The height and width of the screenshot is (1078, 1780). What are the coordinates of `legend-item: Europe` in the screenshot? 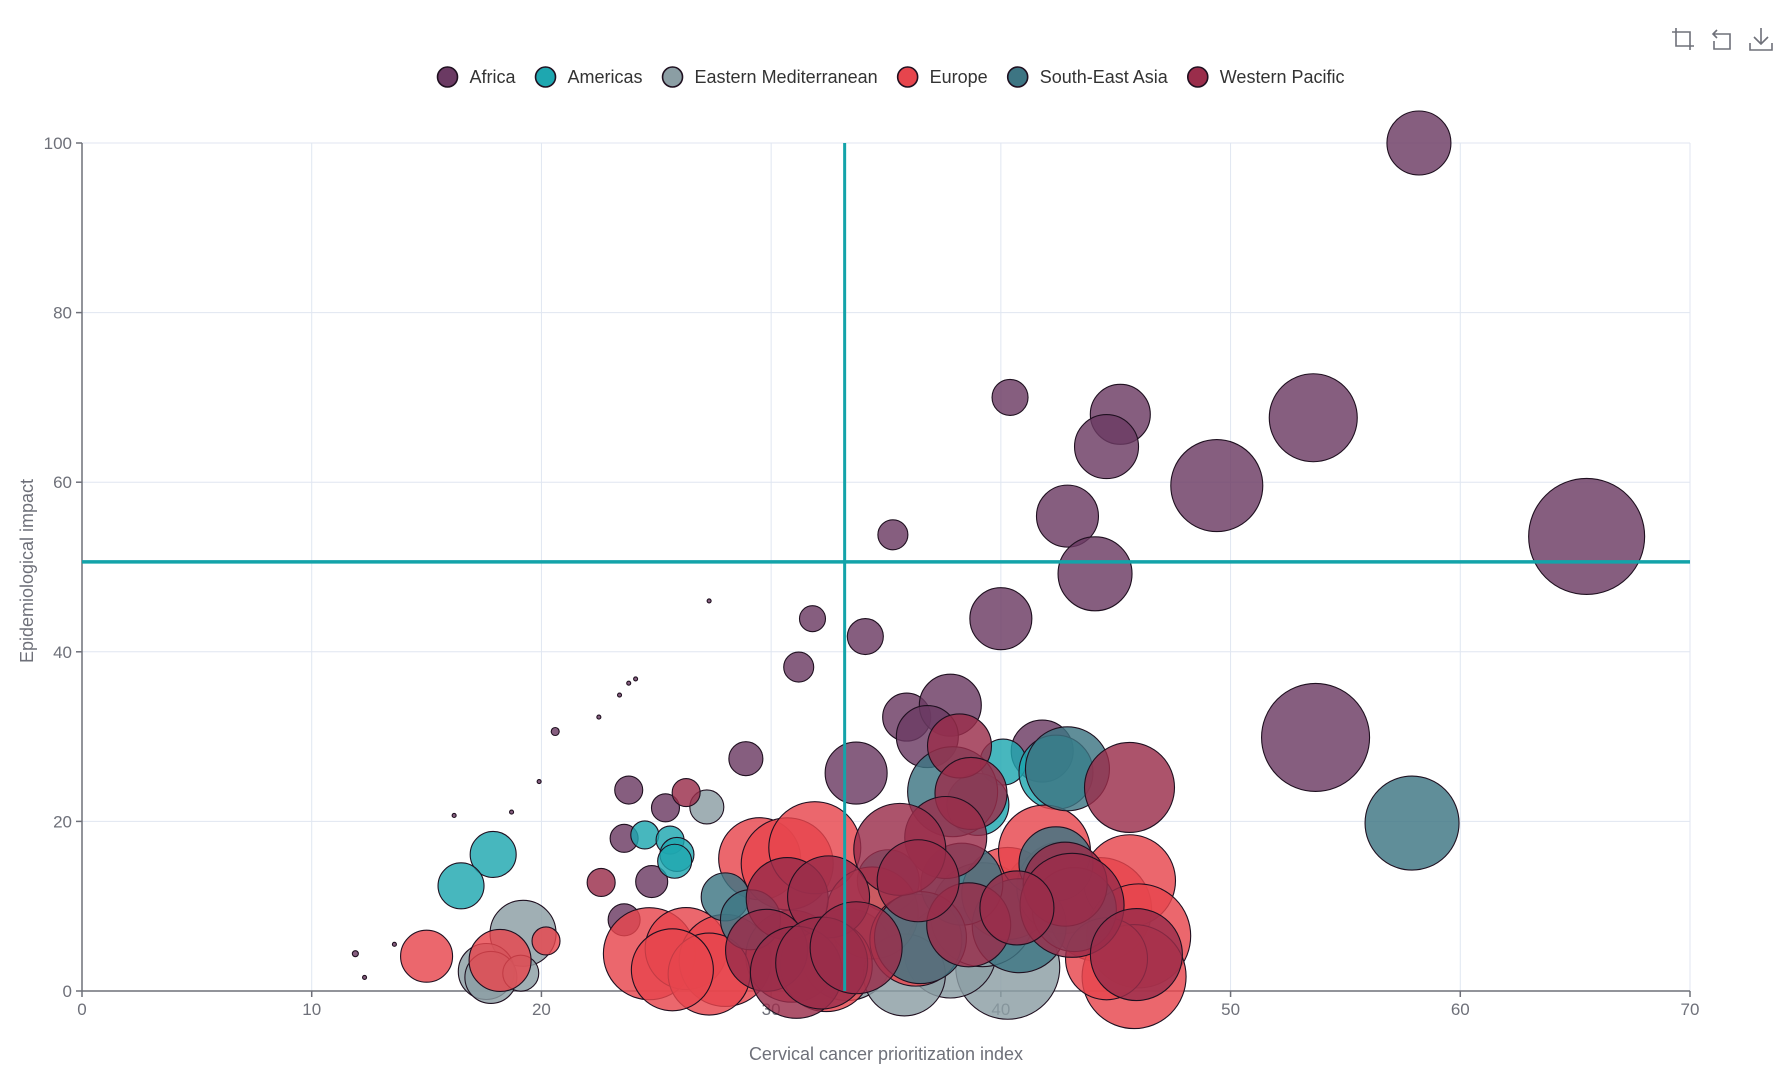 It's located at (942, 77).